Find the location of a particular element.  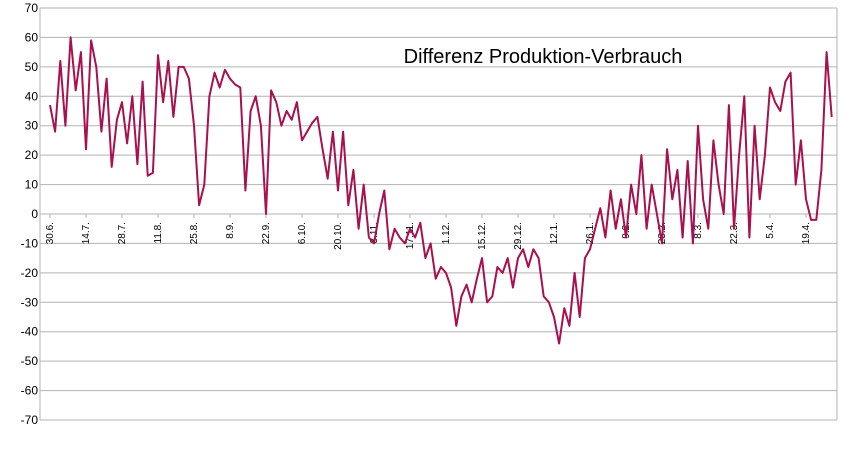

x-tick-label: 22.3. is located at coordinates (734, 233).